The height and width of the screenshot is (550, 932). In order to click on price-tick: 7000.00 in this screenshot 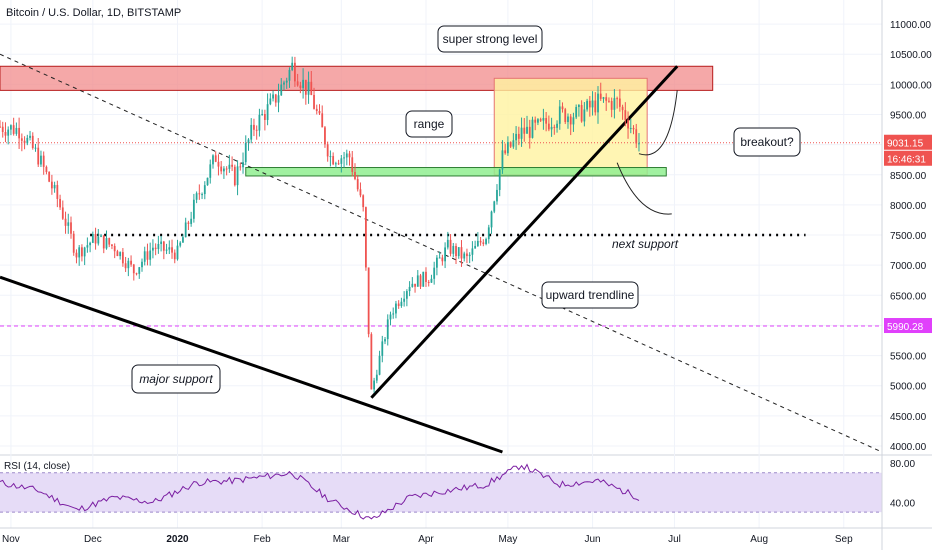, I will do `click(908, 266)`.